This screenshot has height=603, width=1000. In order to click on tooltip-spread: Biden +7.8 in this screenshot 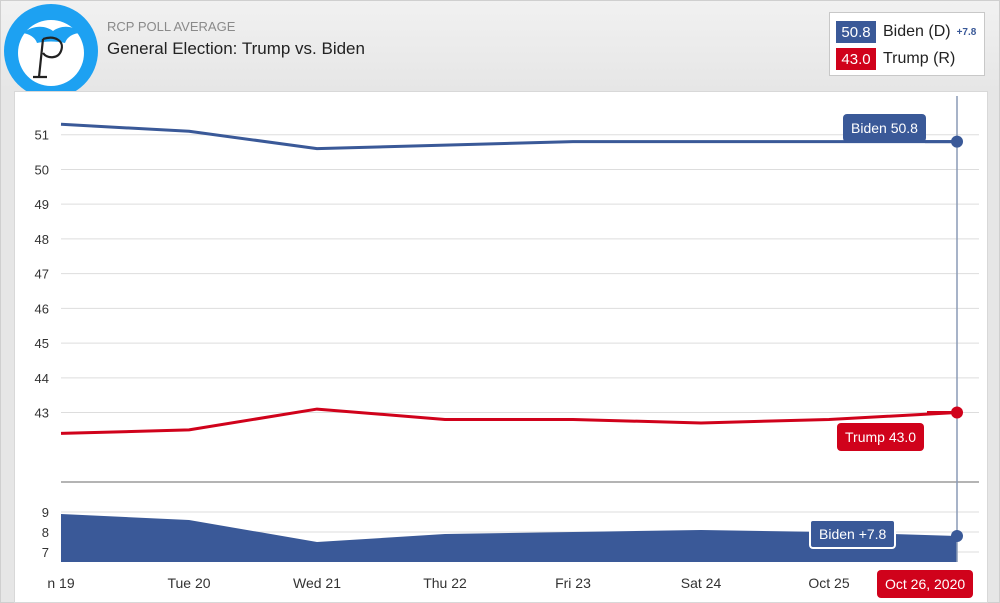, I will do `click(853, 534)`.